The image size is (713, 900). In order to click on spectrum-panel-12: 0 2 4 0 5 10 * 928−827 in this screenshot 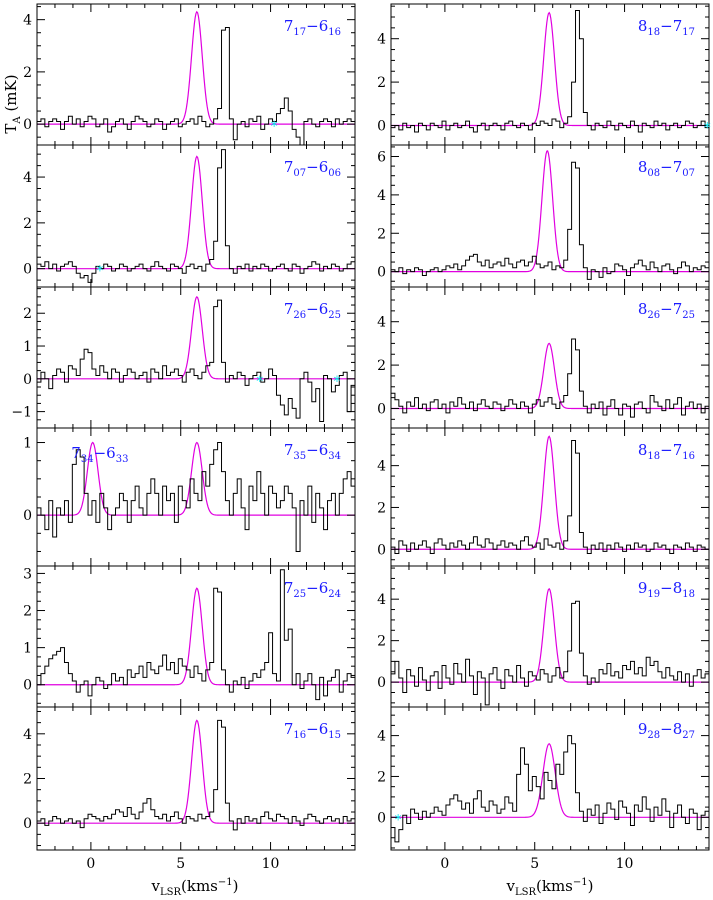, I will do `click(543, 789)`.